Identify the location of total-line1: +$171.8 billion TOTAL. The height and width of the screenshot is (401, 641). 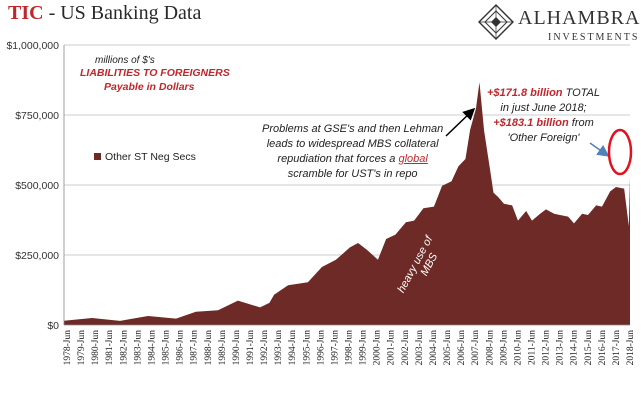
(543, 93).